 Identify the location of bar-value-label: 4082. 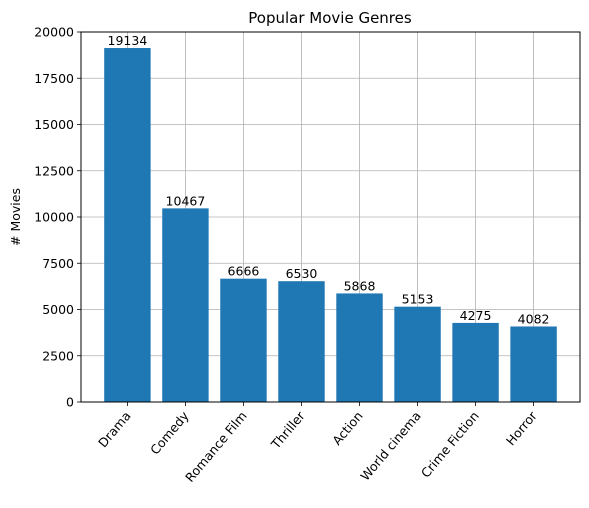
(534, 318).